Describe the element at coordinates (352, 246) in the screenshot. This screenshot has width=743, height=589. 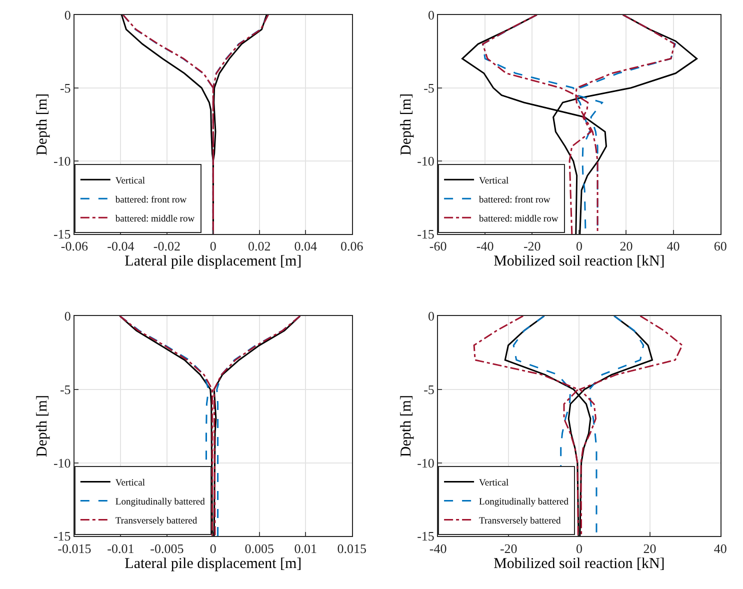
I see `x-tick-label: 0.06` at that location.